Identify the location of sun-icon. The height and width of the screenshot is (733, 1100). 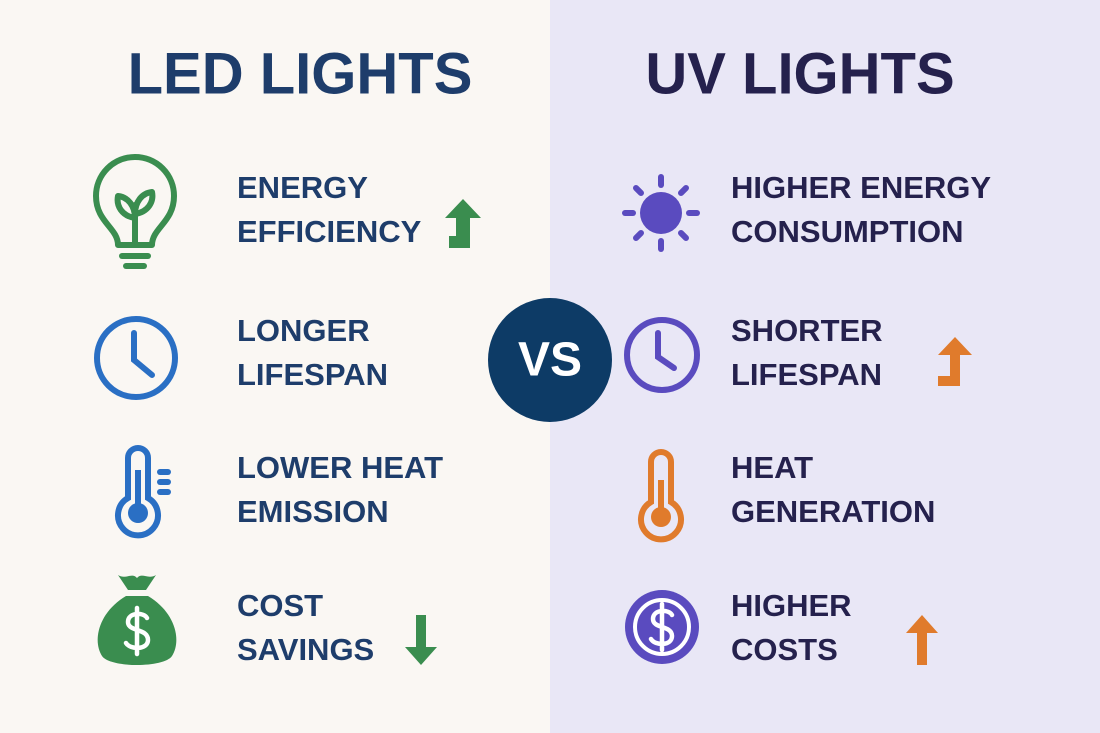
(661, 213).